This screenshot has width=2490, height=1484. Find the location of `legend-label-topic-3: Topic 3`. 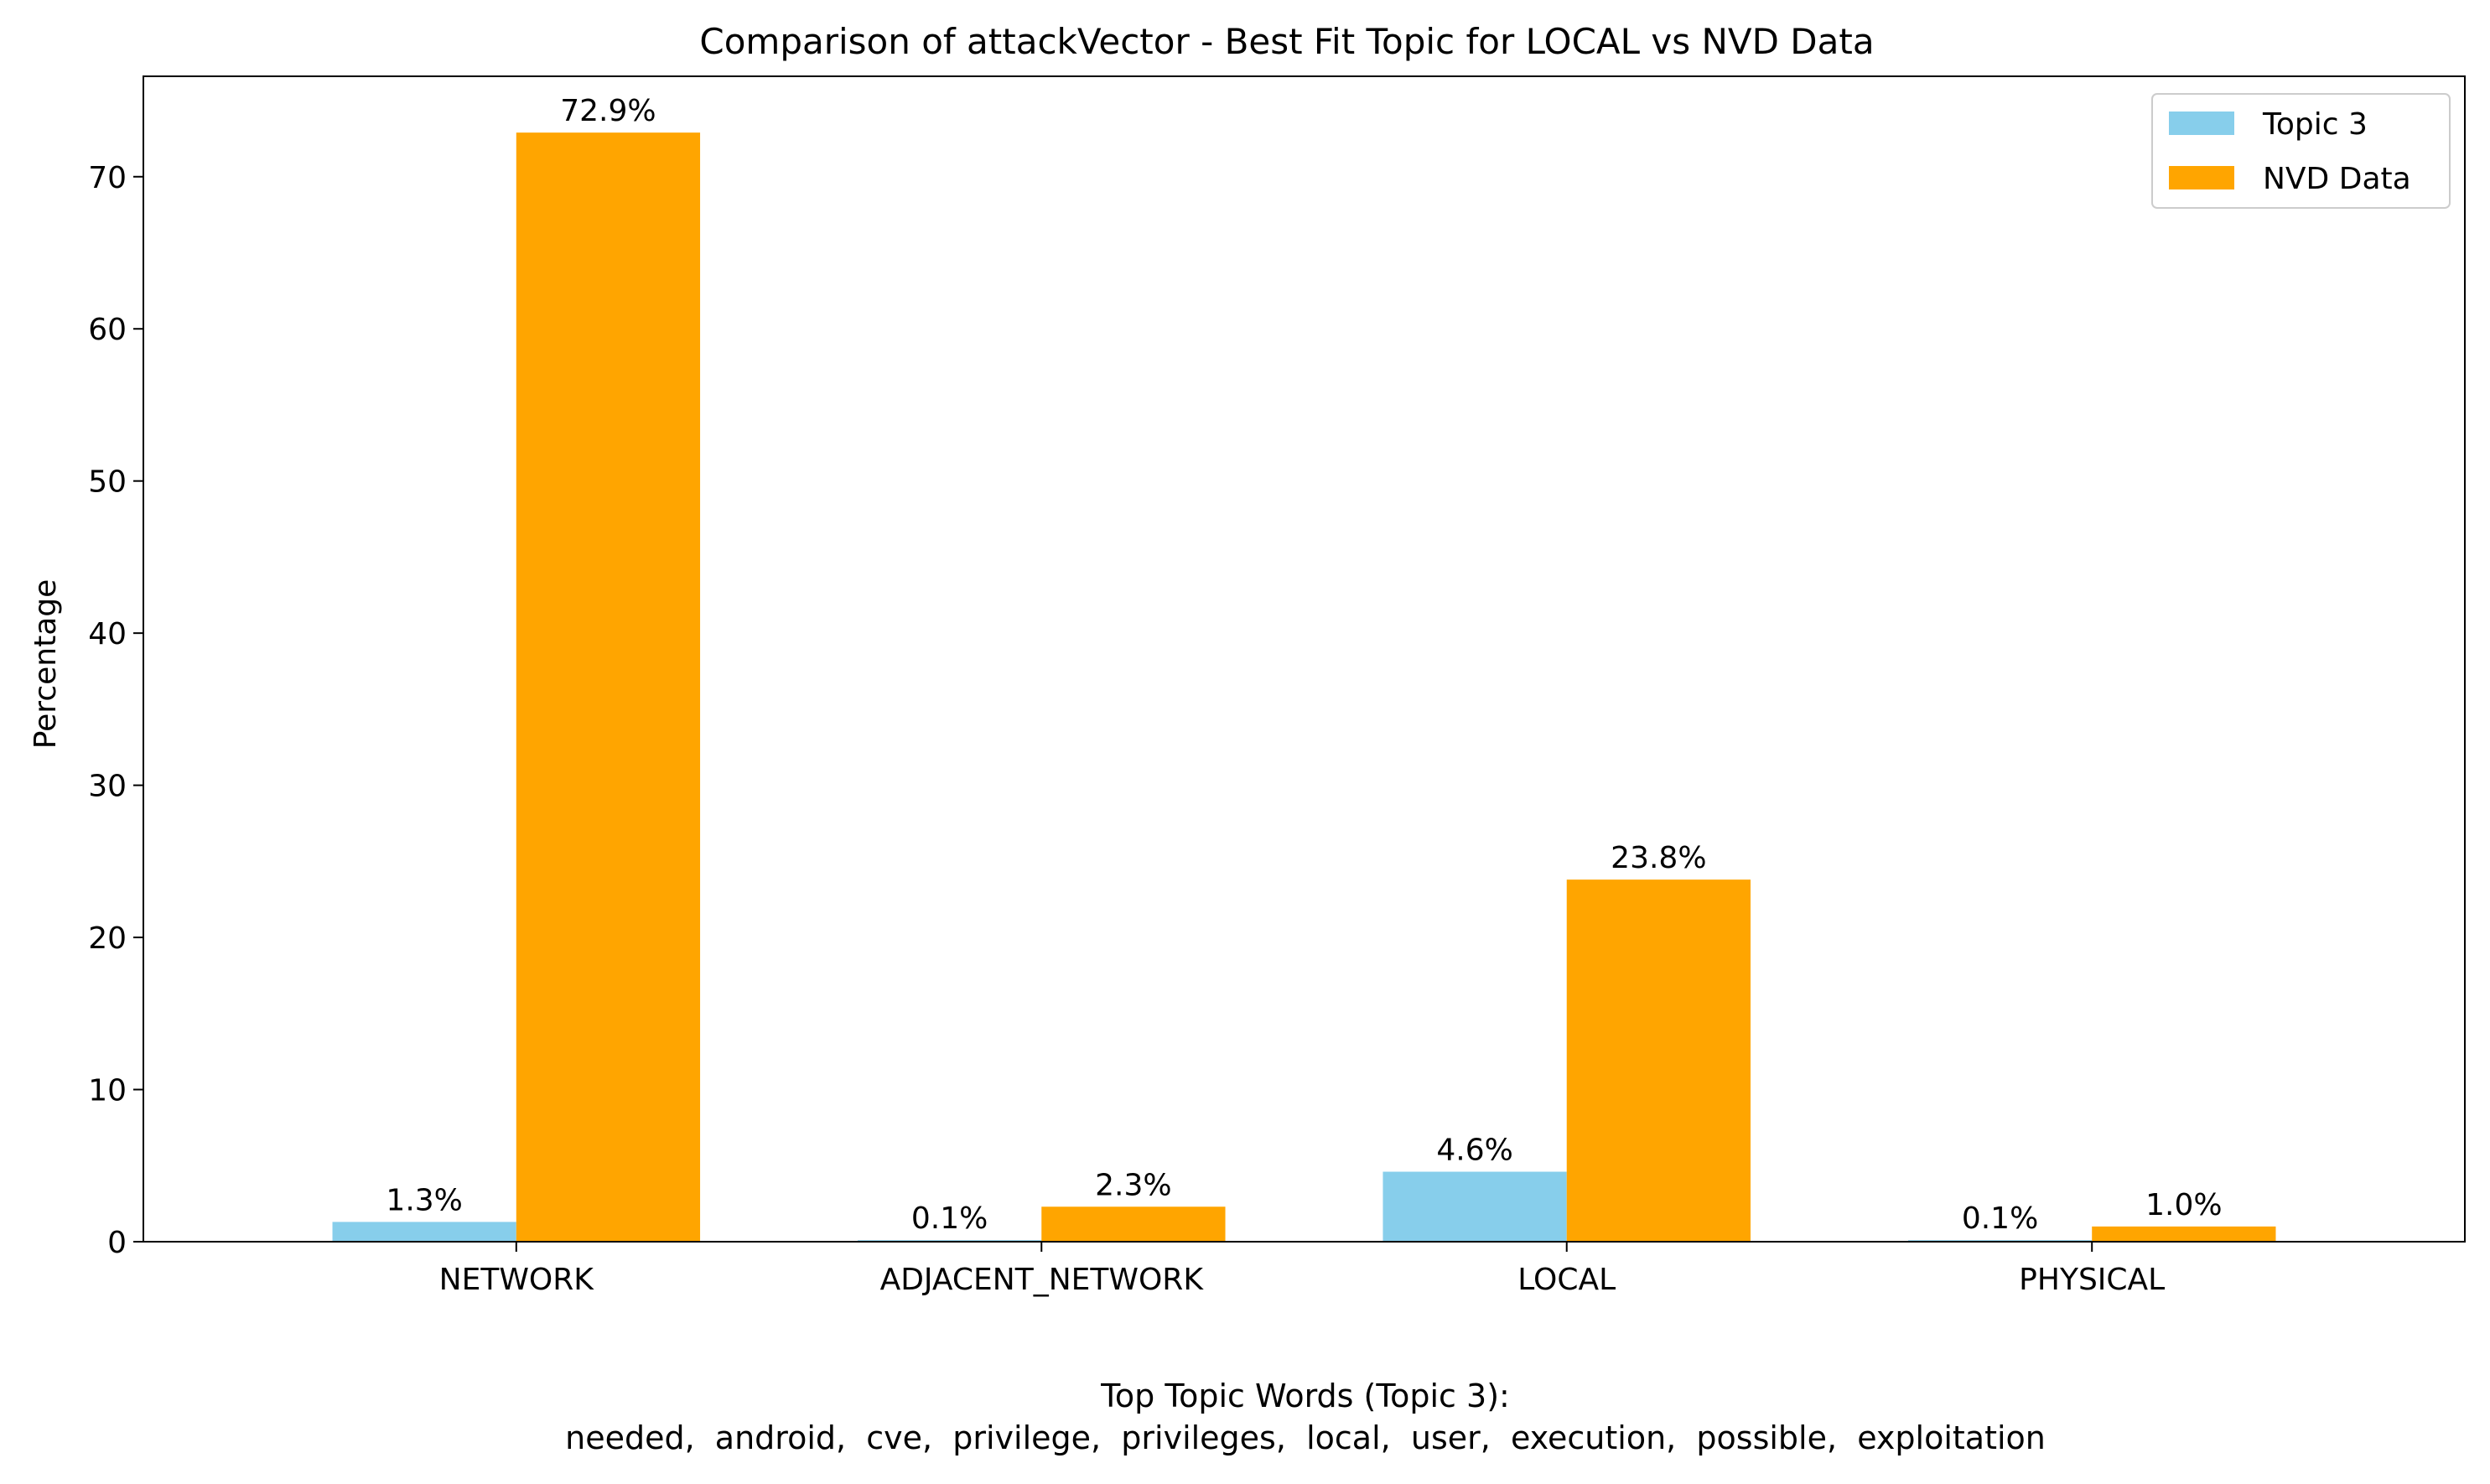

legend-label-topic-3: Topic 3 is located at coordinates (2315, 124).